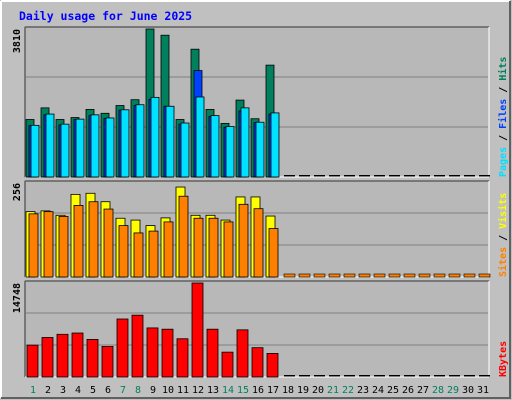 The height and width of the screenshot is (400, 512). What do you see at coordinates (17, 298) in the screenshot?
I see `y-max-label: 14748` at bounding box center [17, 298].